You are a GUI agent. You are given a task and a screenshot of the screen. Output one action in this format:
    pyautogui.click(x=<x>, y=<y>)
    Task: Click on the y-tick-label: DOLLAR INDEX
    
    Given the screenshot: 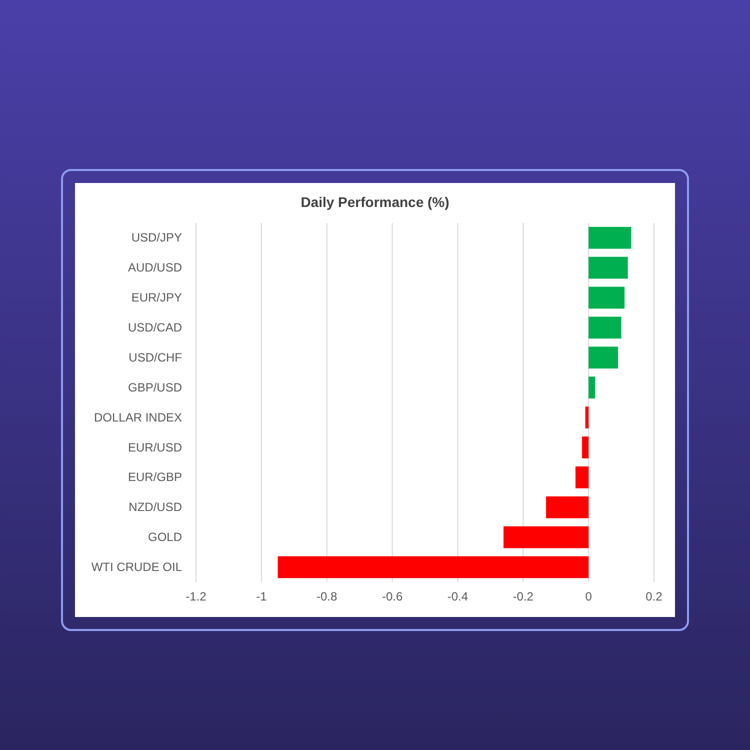 What is the action you would take?
    pyautogui.click(x=138, y=417)
    